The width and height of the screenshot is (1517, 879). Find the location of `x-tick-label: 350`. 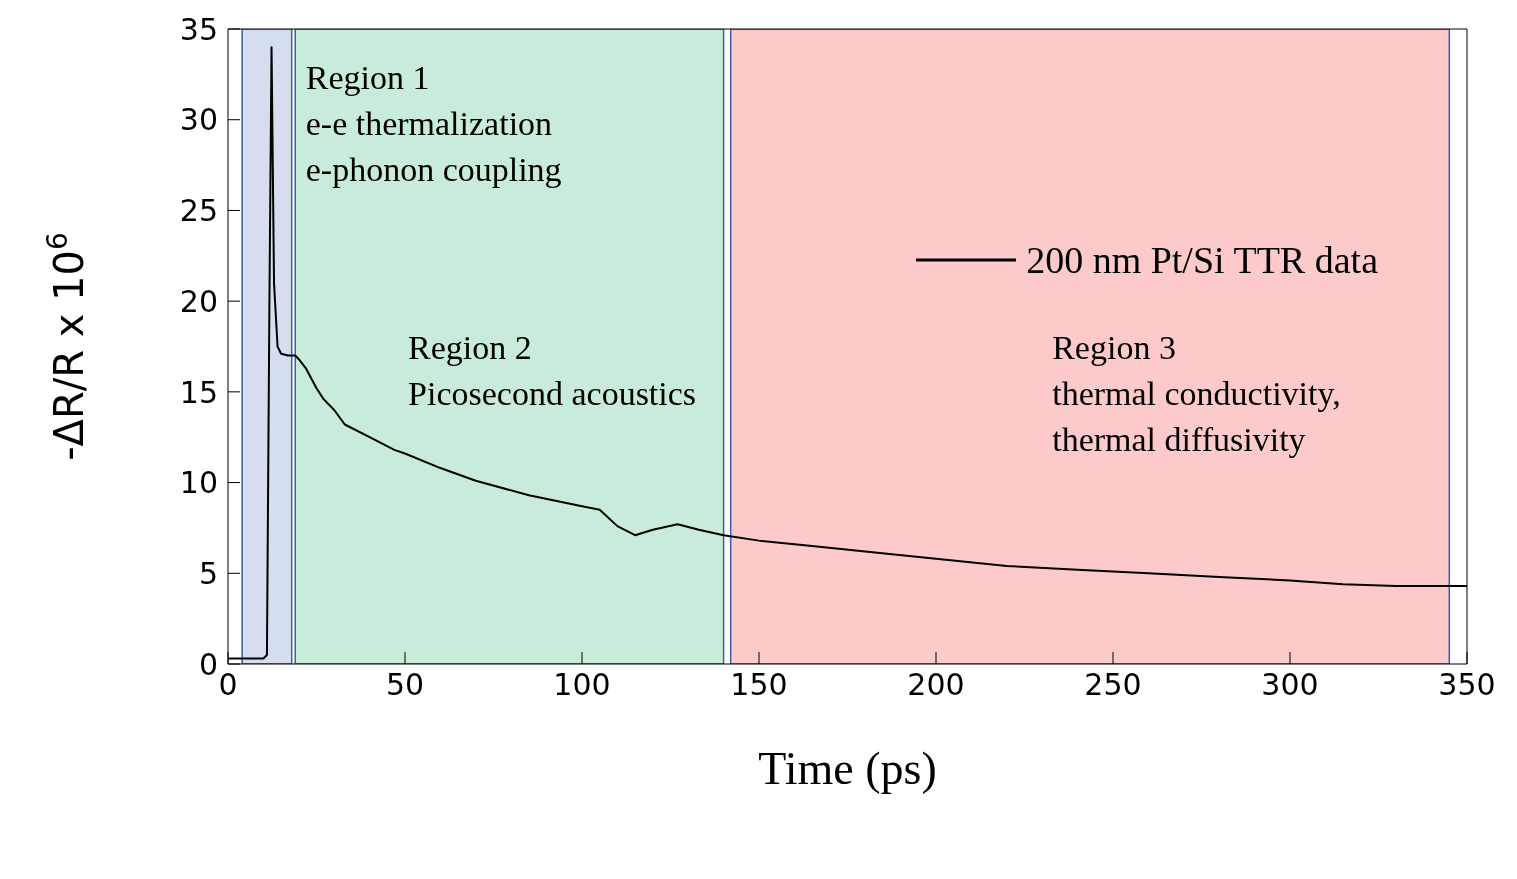

x-tick-label: 350 is located at coordinates (1467, 685).